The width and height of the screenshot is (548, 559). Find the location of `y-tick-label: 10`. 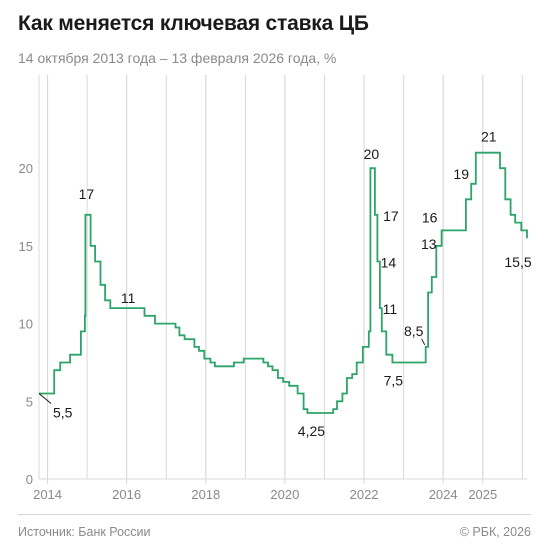

y-tick-label: 10 is located at coordinates (26, 324).